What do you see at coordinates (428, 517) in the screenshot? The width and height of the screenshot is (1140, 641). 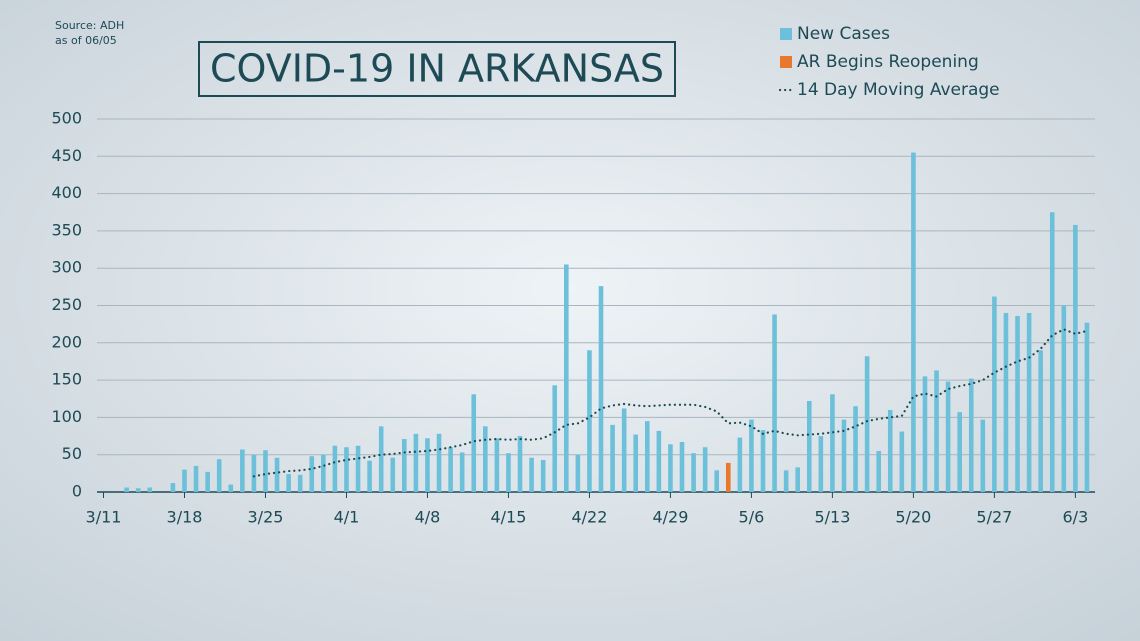 I see `x-tick-label: 4/8` at bounding box center [428, 517].